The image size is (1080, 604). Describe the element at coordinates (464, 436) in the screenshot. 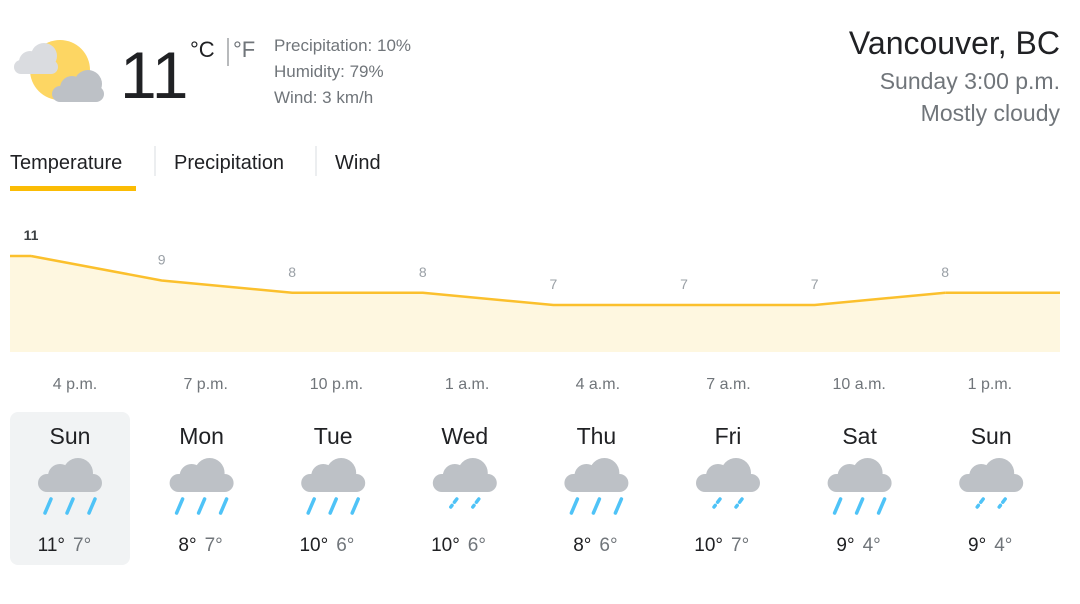

I see `day-name: Wed` at that location.